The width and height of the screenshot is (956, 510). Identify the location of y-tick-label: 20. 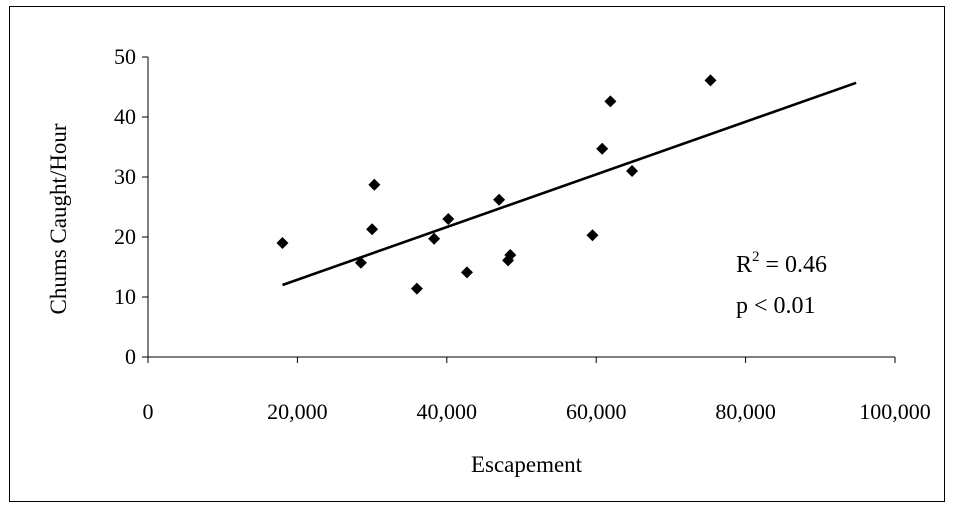
(125, 236).